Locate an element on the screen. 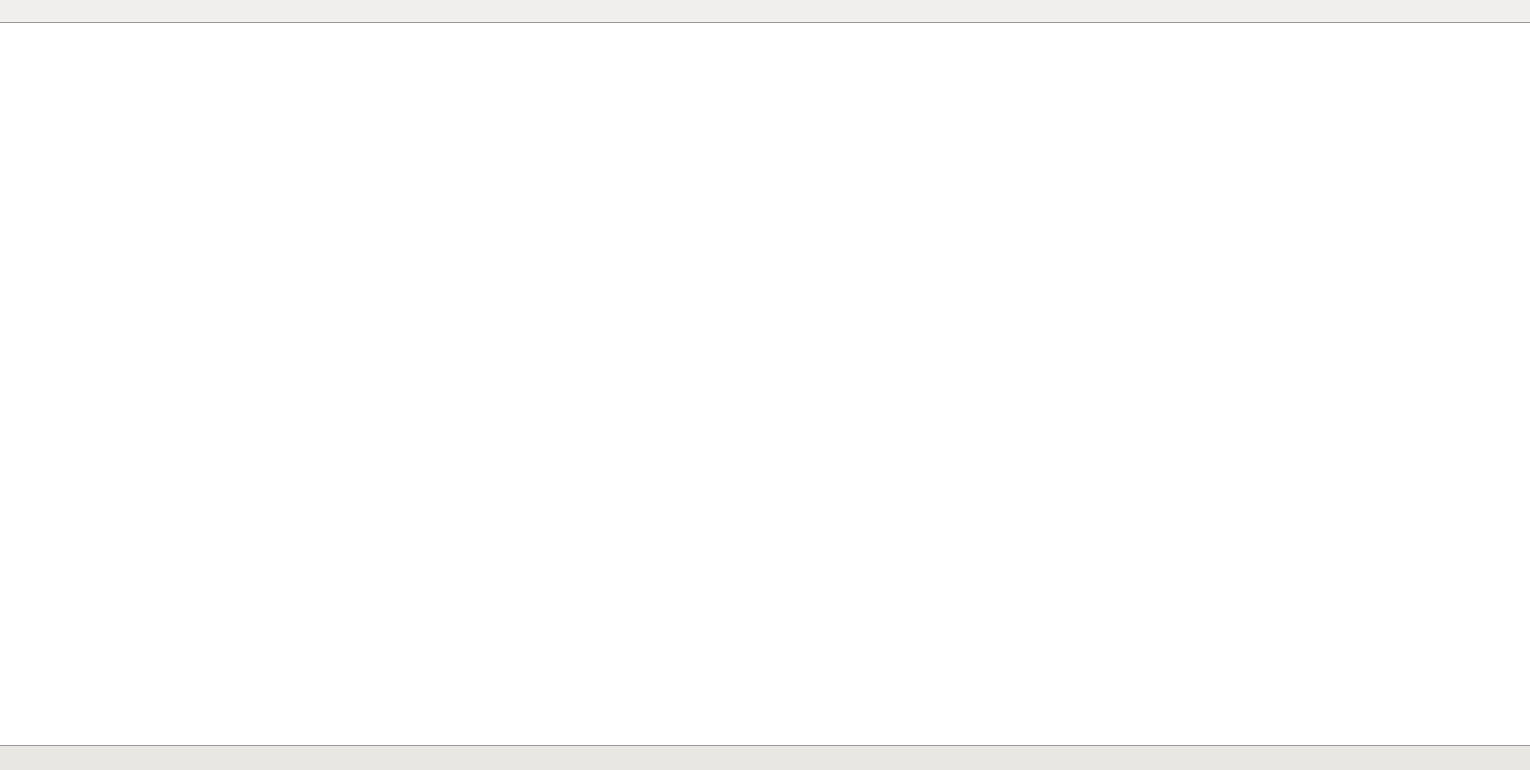 This screenshot has width=1530, height=770. rsi-indicator-label is located at coordinates (14, 541).